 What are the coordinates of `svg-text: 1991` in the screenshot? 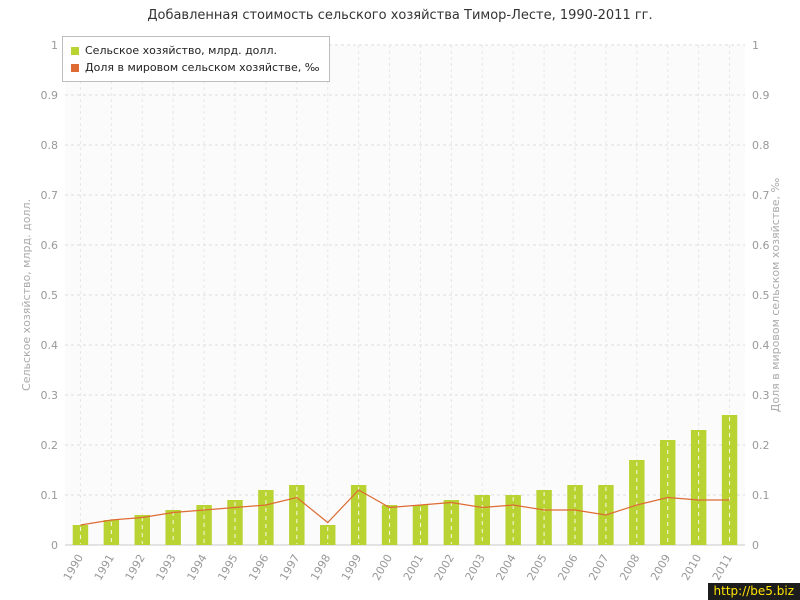 It's located at (104, 567).